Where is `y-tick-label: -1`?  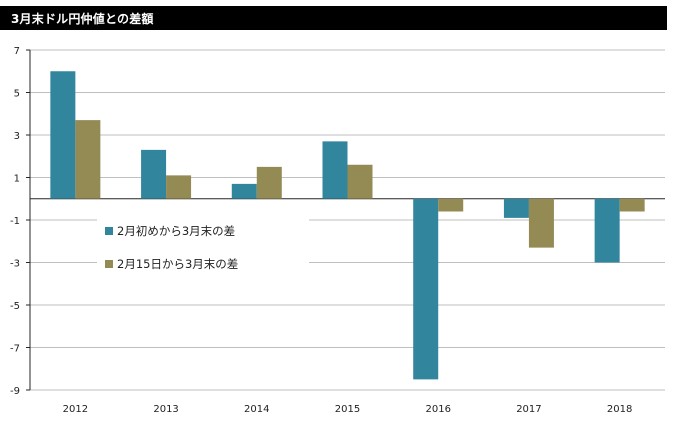 y-tick-label: -1 is located at coordinates (15, 221).